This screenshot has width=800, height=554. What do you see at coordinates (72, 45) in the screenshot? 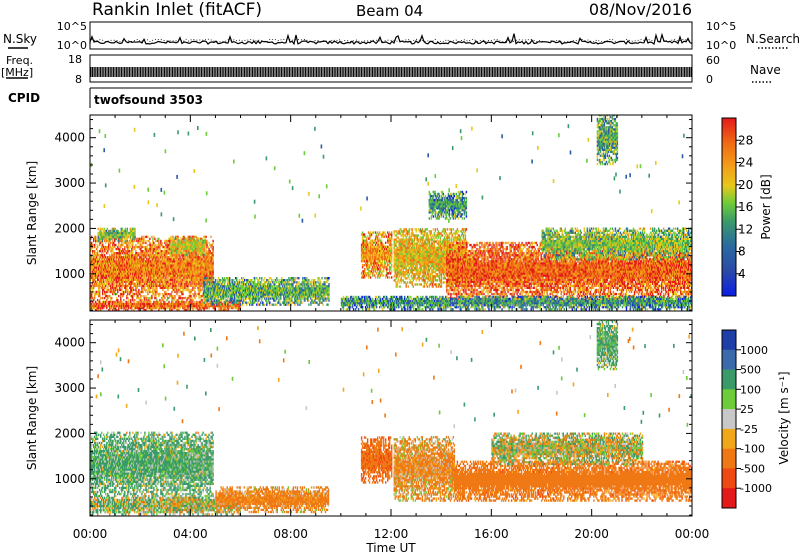
I see `sky-left-tick-bottom: 10^0` at bounding box center [72, 45].